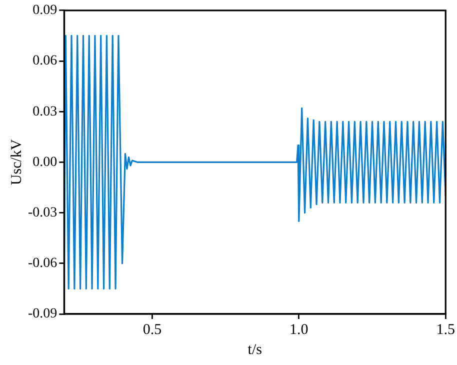  Describe the element at coordinates (45, 162) in the screenshot. I see `y-tick-label: 0.00` at that location.